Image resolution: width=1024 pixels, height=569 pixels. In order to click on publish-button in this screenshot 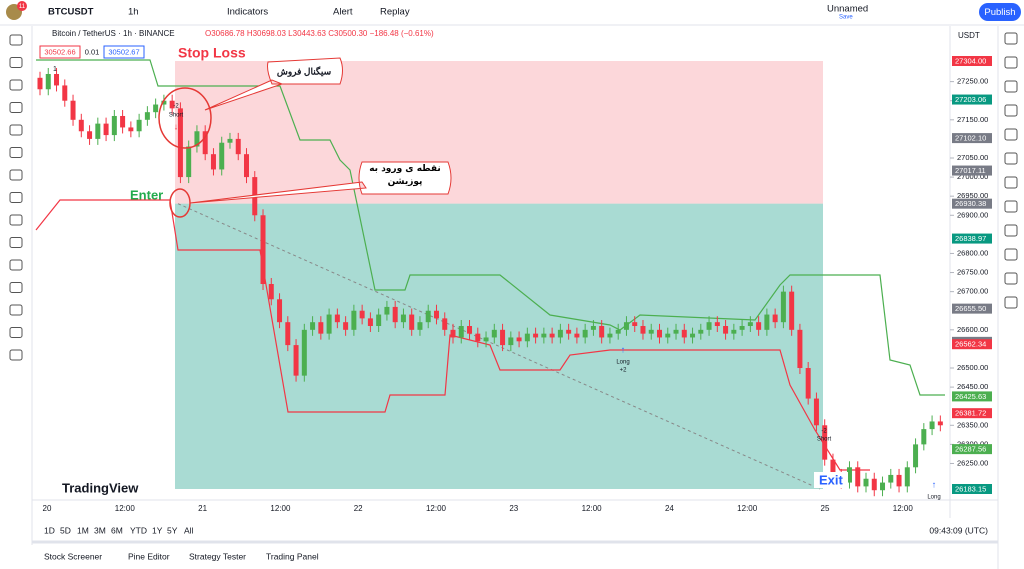, I will do `click(1000, 12)`.